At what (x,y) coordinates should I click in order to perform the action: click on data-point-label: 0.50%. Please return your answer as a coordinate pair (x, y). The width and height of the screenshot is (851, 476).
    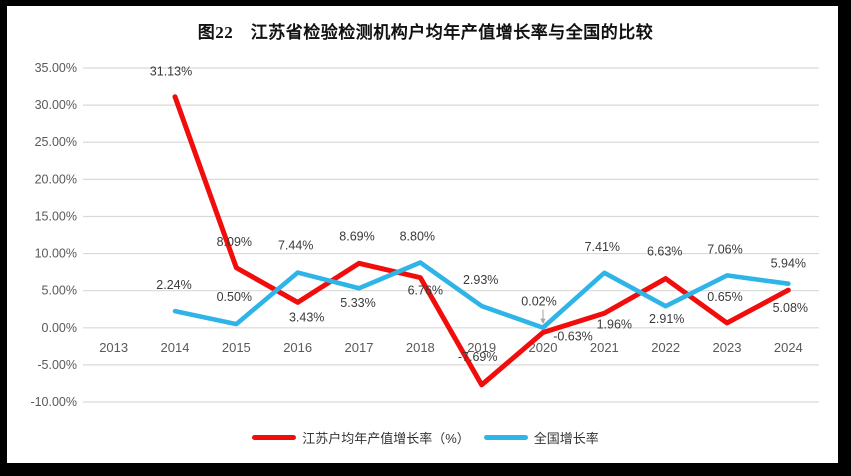
    Looking at the image, I should click on (234, 297).